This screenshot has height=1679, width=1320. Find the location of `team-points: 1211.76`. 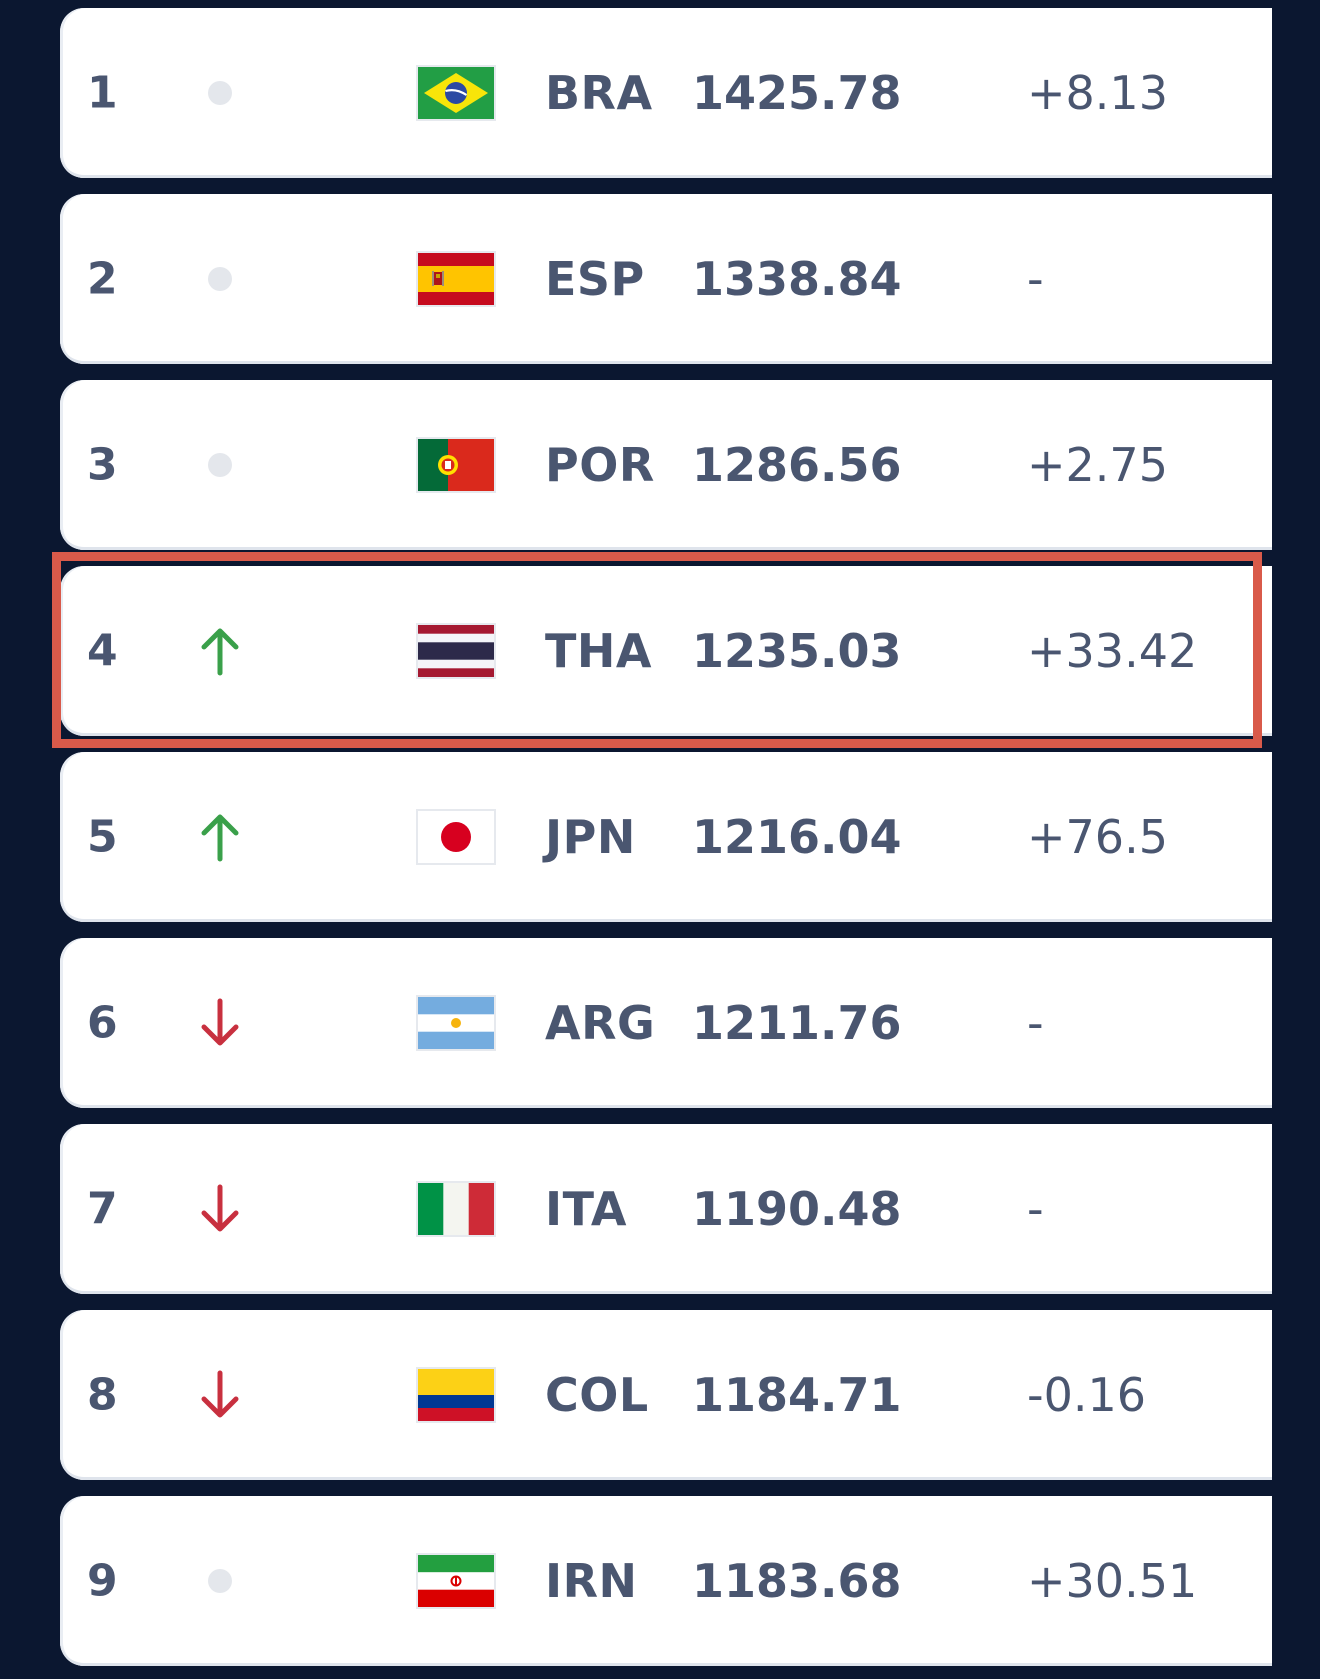

team-points: 1211.76 is located at coordinates (797, 1023).